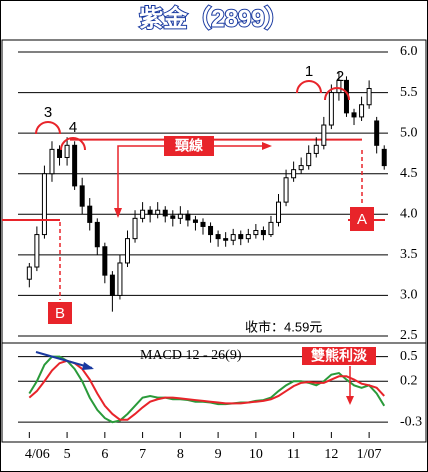 The image size is (428, 472). I want to click on peak-label: 1, so click(309, 71).